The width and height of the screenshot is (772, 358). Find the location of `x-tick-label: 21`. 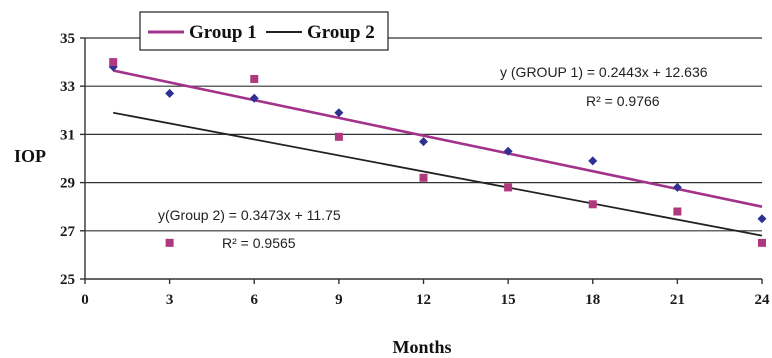

x-tick-label: 21 is located at coordinates (677, 300).